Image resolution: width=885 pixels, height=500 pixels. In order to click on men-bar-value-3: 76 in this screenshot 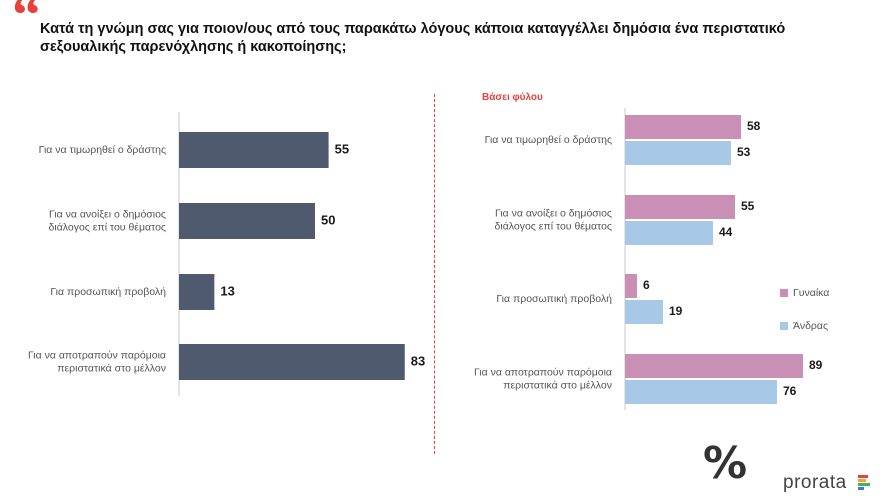, I will do `click(790, 391)`.